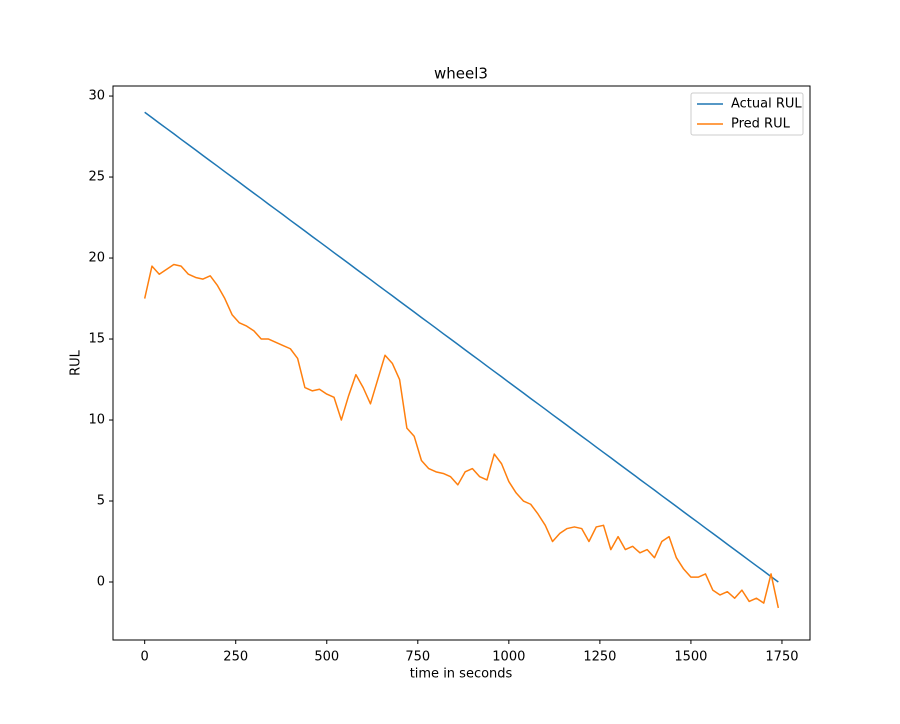 Image resolution: width=900 pixels, height=724 pixels. What do you see at coordinates (96, 258) in the screenshot?
I see `y-tick-label: 20` at bounding box center [96, 258].